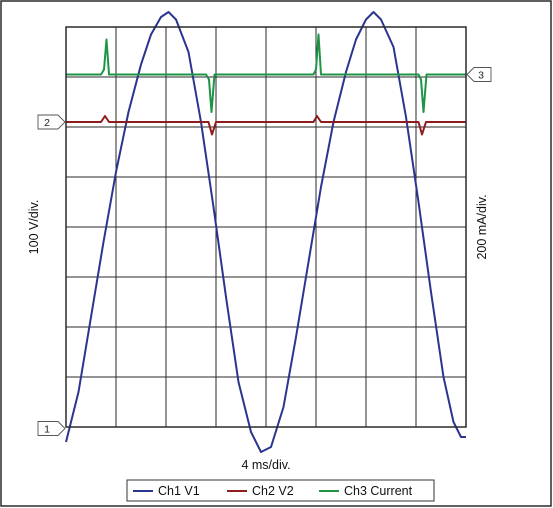 The width and height of the screenshot is (553, 508). I want to click on channel-marker-label: 1, so click(47, 430).